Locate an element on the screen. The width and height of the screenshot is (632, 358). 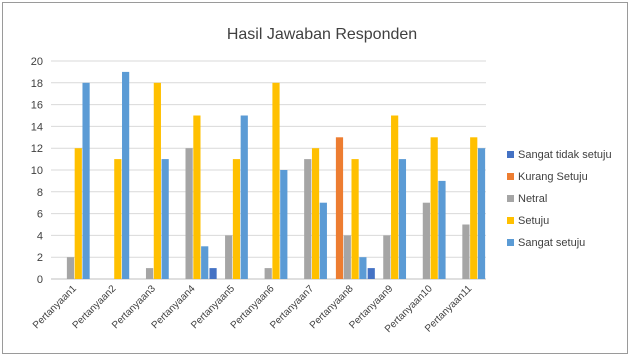
y-tick-label: 10 is located at coordinates (37, 171).